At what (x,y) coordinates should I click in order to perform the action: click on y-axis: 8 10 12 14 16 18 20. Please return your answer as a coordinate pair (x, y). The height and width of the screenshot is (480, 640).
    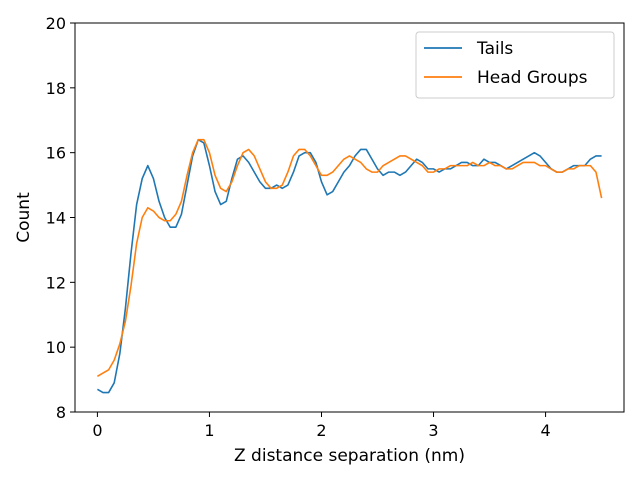
    Looking at the image, I should click on (60, 218).